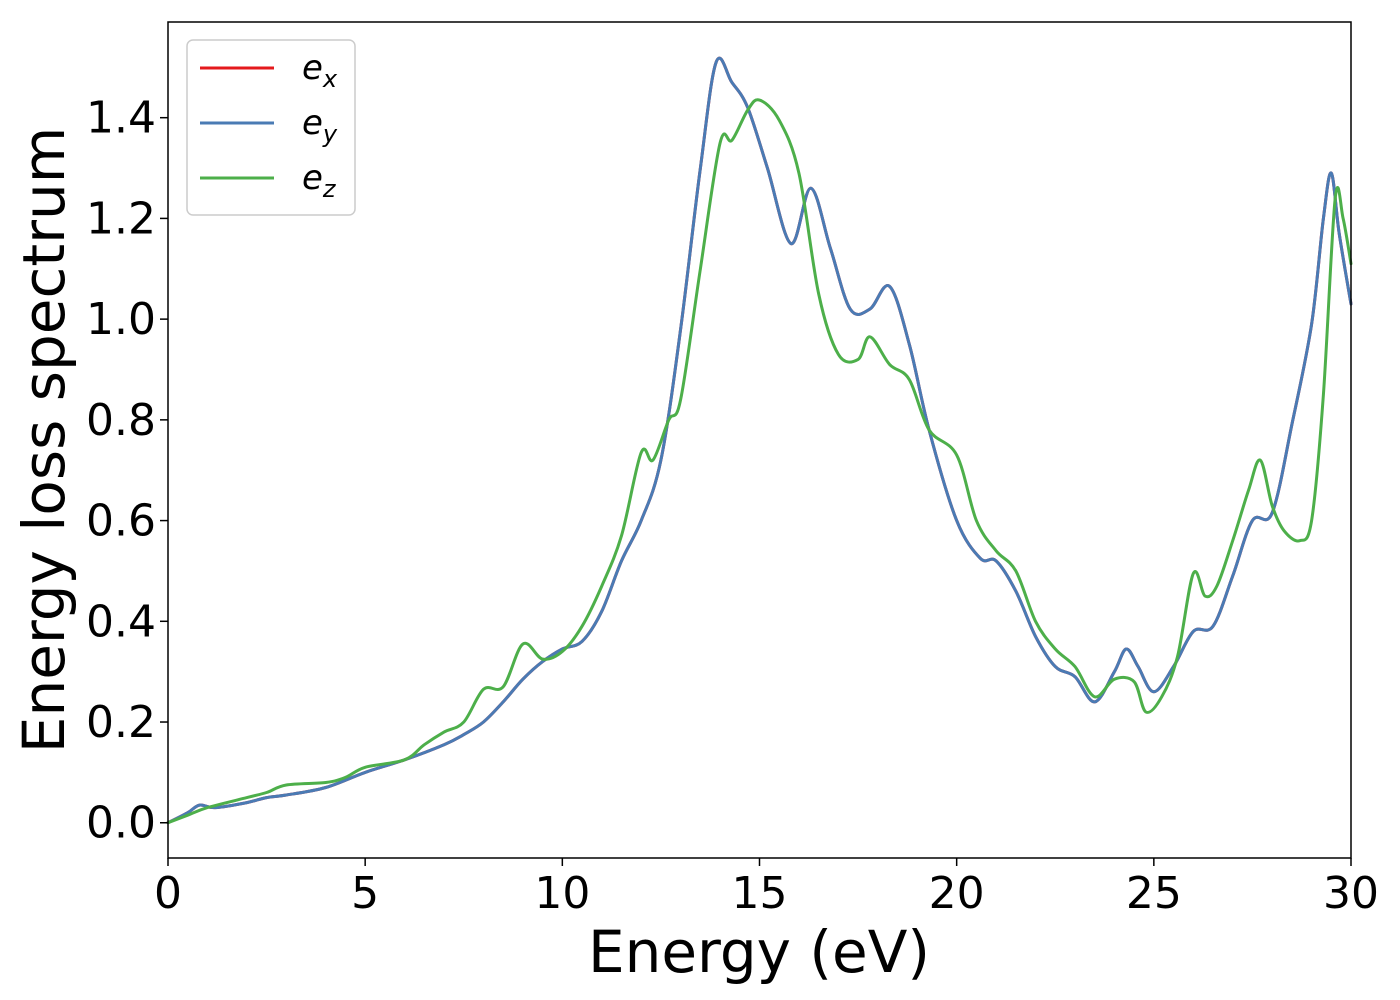 The image size is (1400, 1000). I want to click on legend-item-z: ez, so click(268, 180).